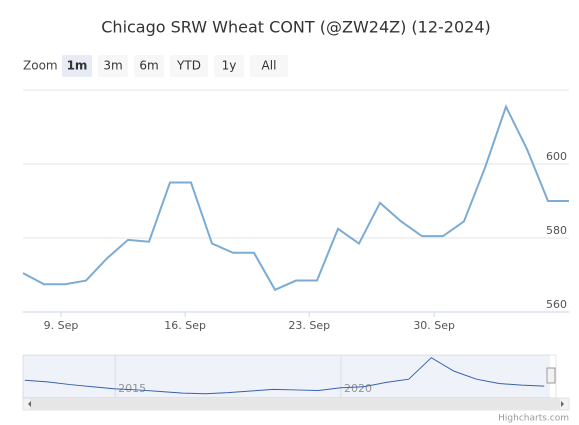 This screenshot has height=425, width=579. What do you see at coordinates (556, 304) in the screenshot?
I see `y-tick-label: 560` at bounding box center [556, 304].